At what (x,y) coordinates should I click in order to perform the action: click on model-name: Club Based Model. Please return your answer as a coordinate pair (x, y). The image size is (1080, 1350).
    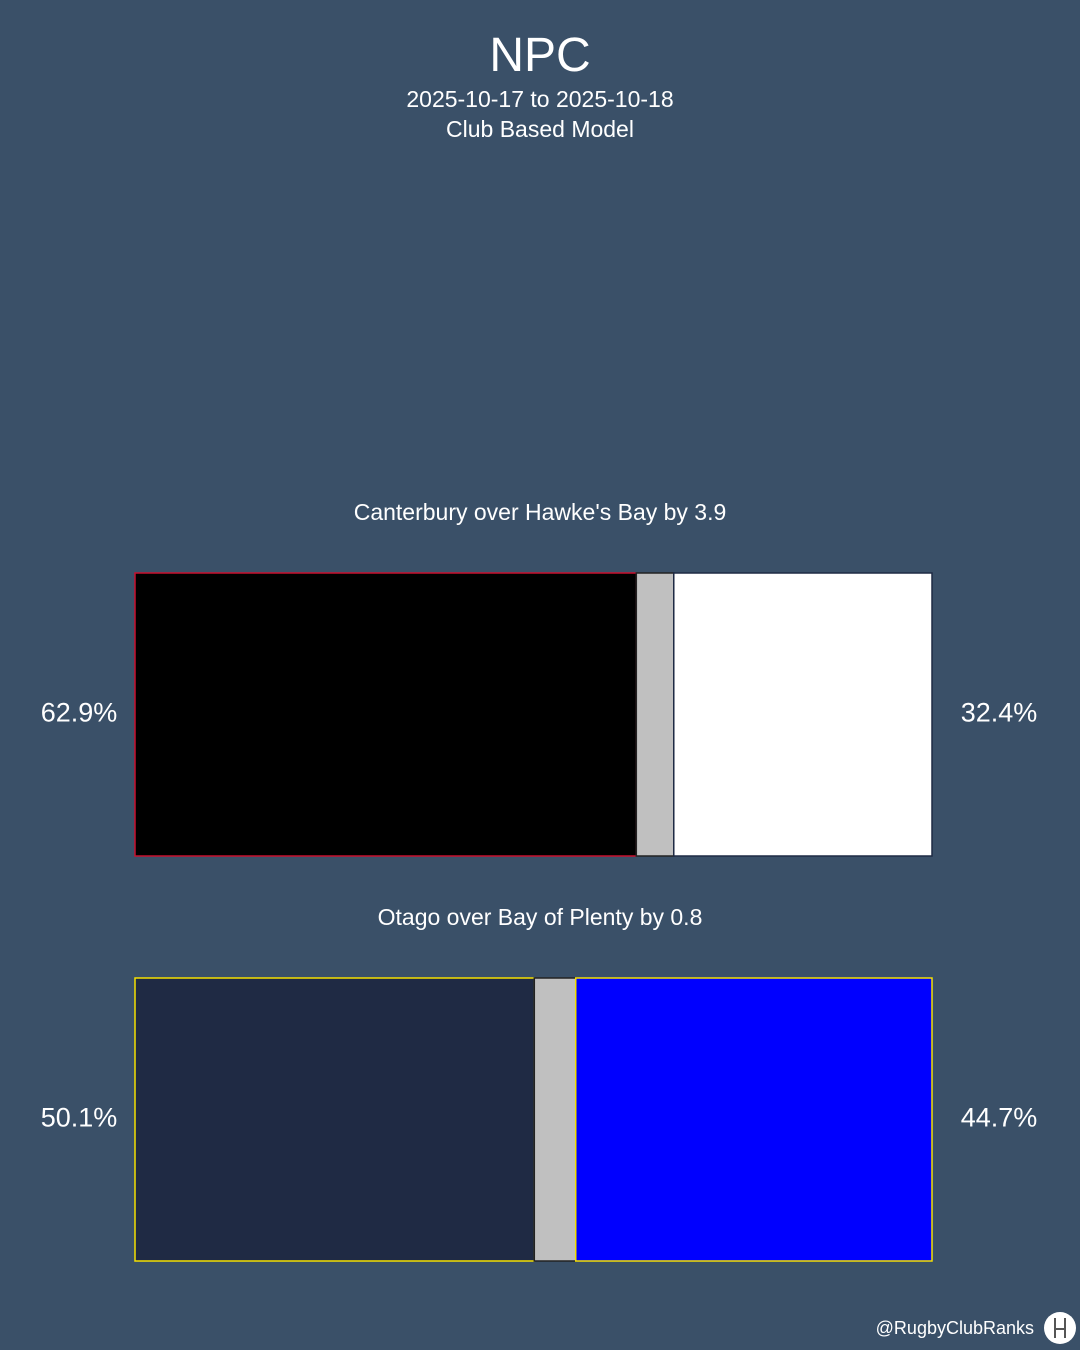
    Looking at the image, I should click on (540, 129).